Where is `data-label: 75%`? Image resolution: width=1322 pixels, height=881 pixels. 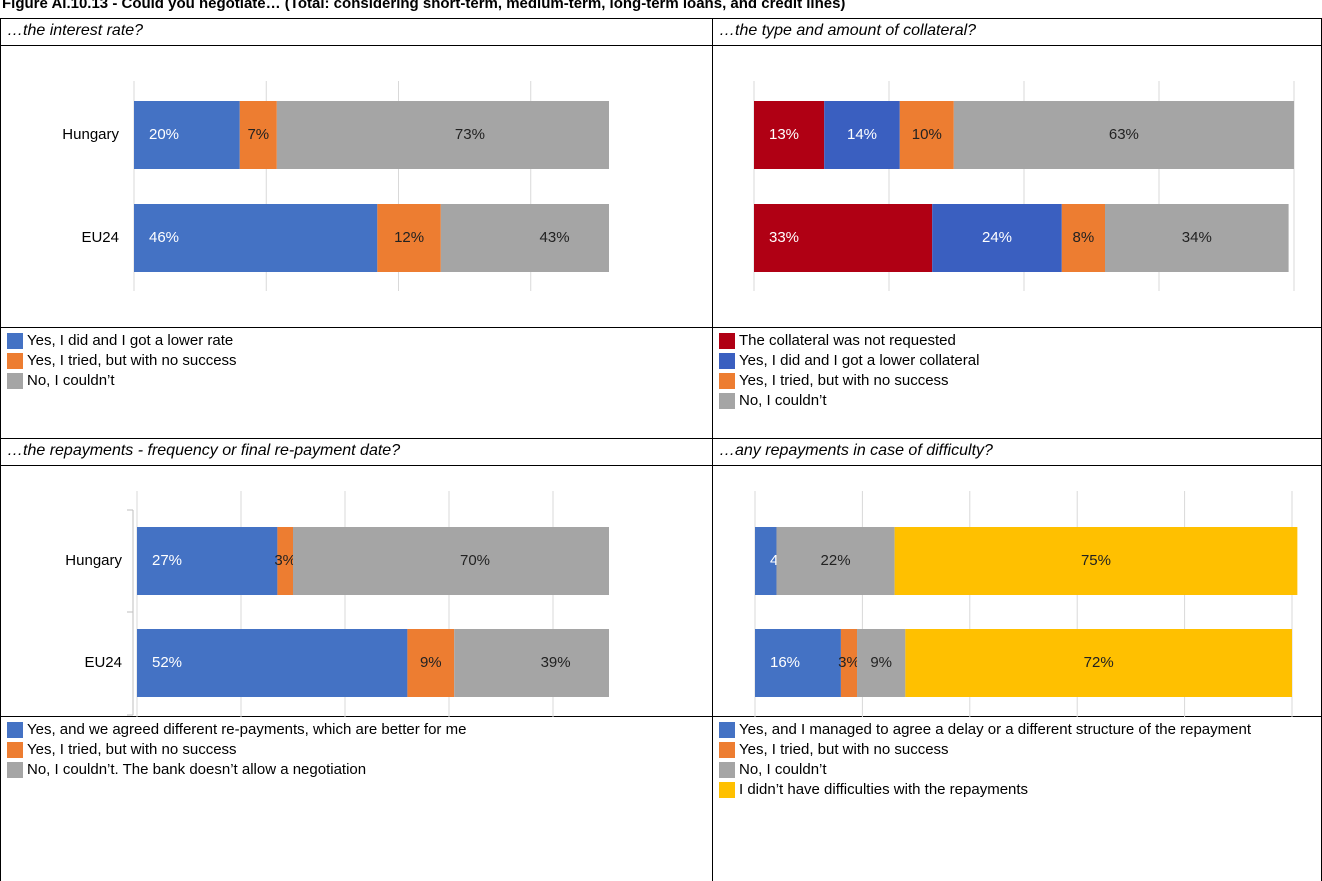 data-label: 75% is located at coordinates (1096, 560).